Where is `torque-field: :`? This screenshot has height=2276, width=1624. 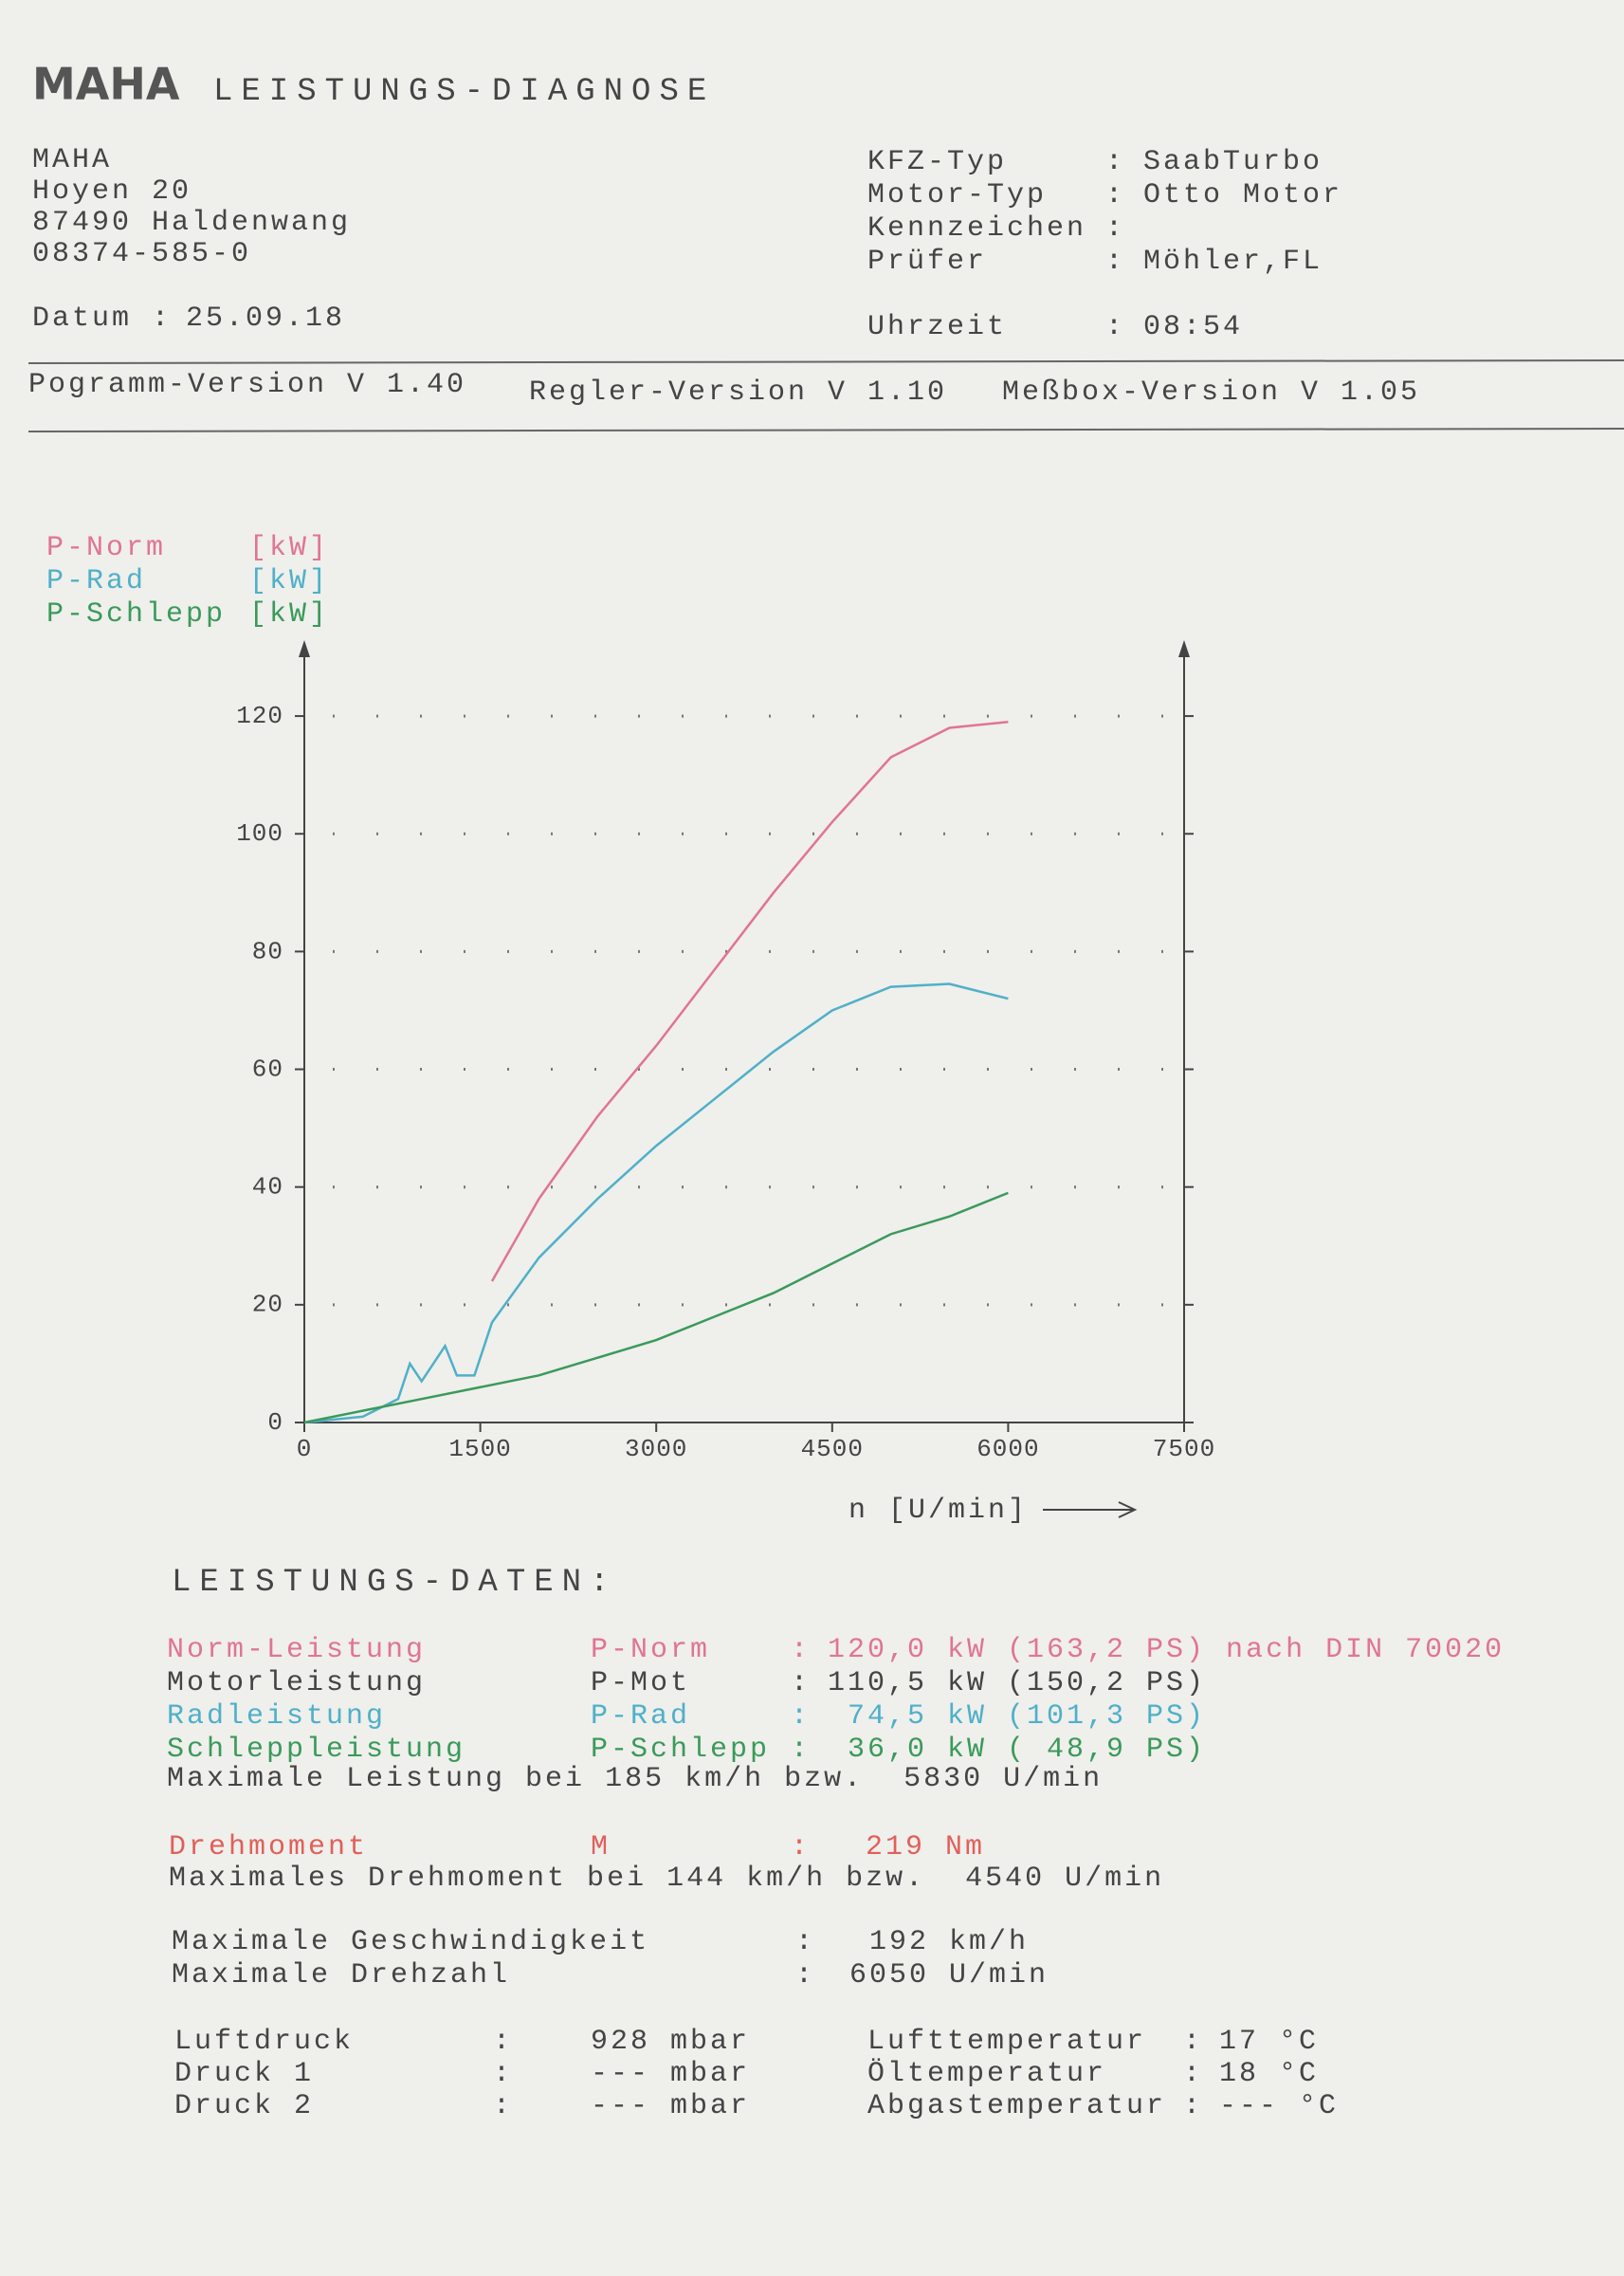
torque-field: : is located at coordinates (801, 1847).